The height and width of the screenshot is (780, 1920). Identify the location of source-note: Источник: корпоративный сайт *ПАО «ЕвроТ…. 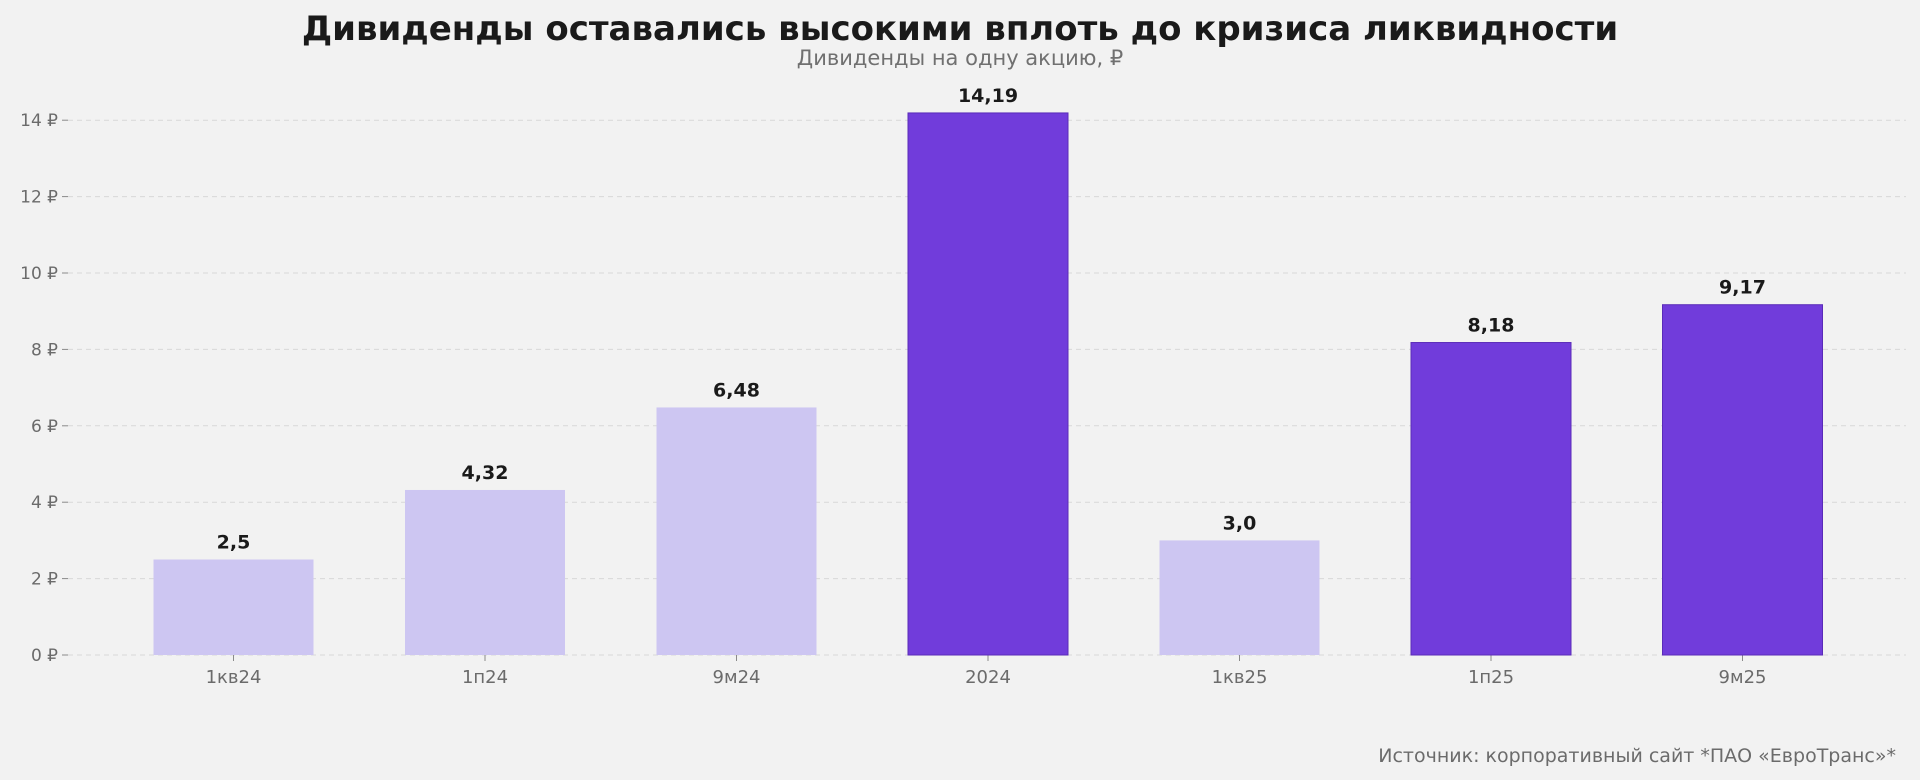
(1637, 756).